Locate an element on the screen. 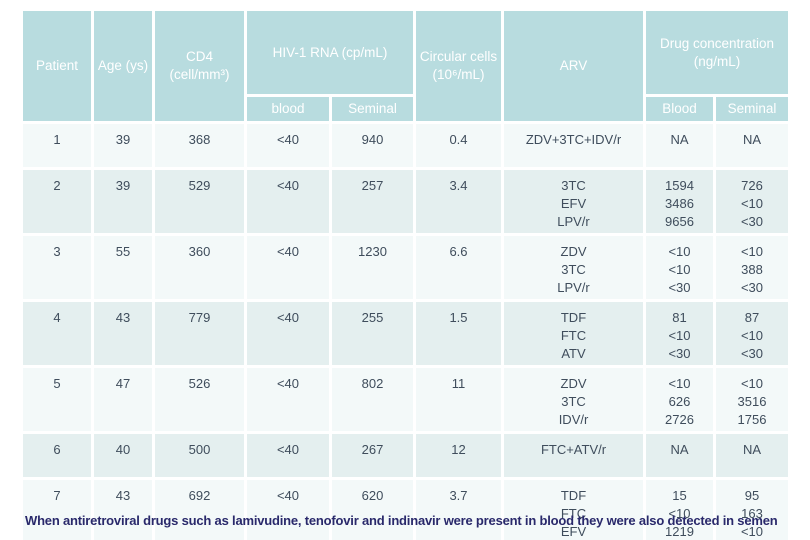 The image size is (810, 540). drug-blood-cell: 1594 3486 9656 is located at coordinates (679, 201).